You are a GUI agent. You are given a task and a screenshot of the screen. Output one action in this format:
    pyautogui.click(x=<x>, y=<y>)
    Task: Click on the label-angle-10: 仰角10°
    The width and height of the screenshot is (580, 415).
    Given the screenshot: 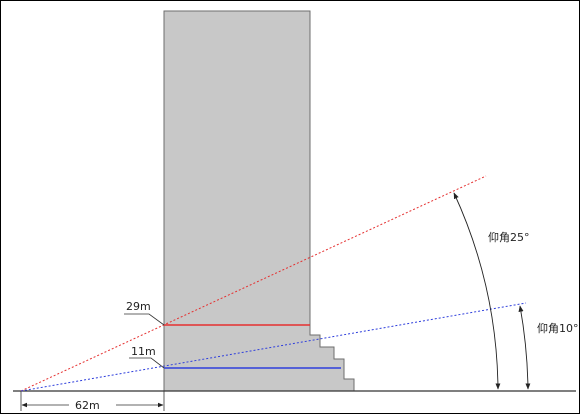 What is the action you would take?
    pyautogui.click(x=558, y=328)
    